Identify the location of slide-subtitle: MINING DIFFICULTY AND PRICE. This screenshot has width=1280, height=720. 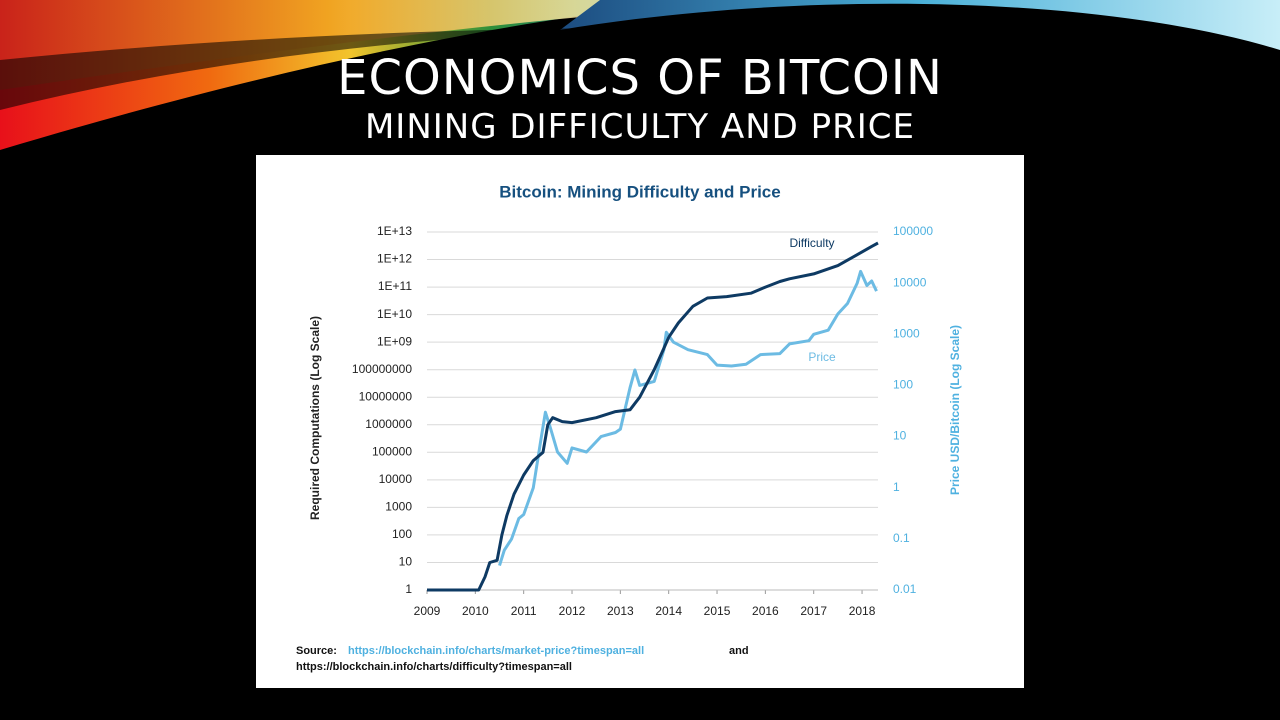
(640, 127).